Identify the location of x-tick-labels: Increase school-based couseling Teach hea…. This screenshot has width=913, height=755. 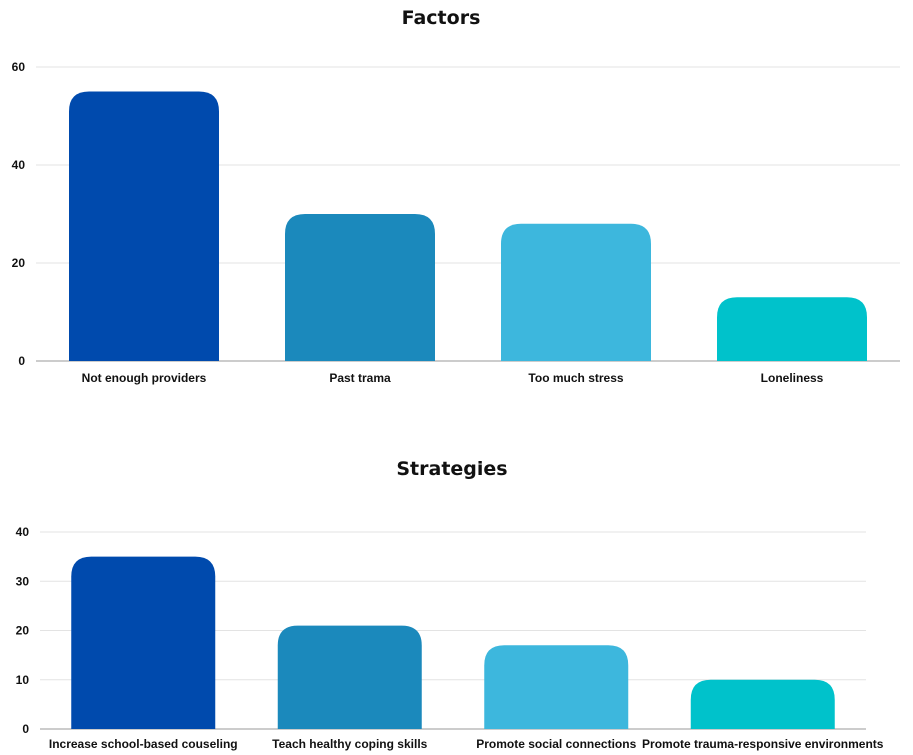
(466, 744).